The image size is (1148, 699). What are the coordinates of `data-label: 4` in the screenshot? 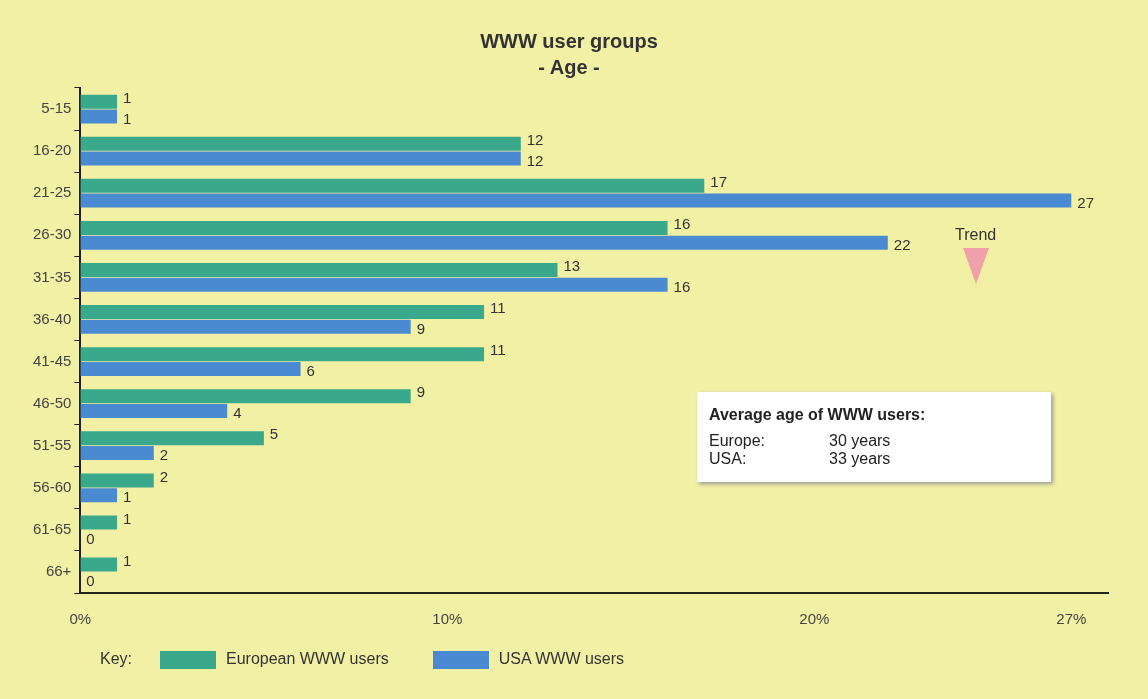 It's located at (237, 413).